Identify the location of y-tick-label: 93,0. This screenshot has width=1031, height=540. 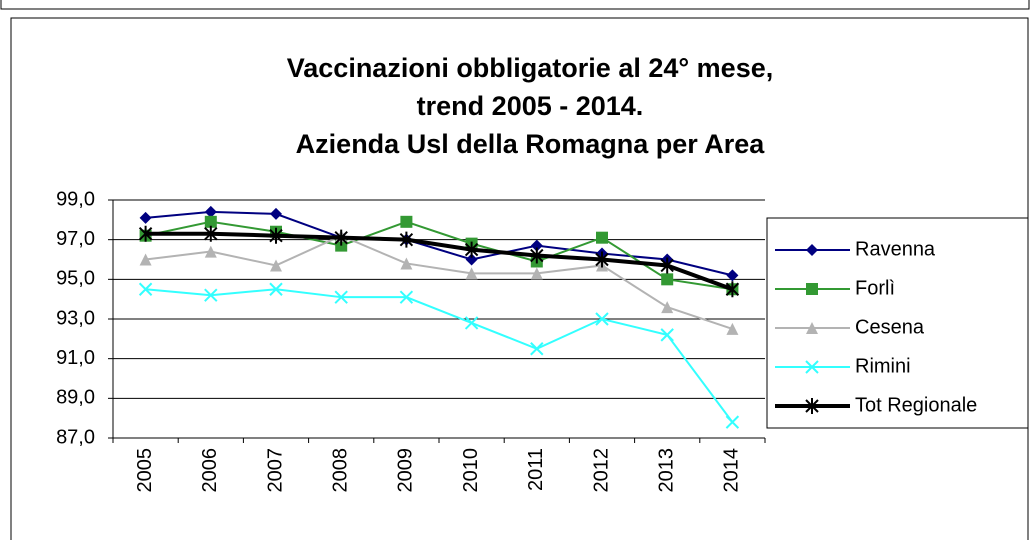
(75, 318).